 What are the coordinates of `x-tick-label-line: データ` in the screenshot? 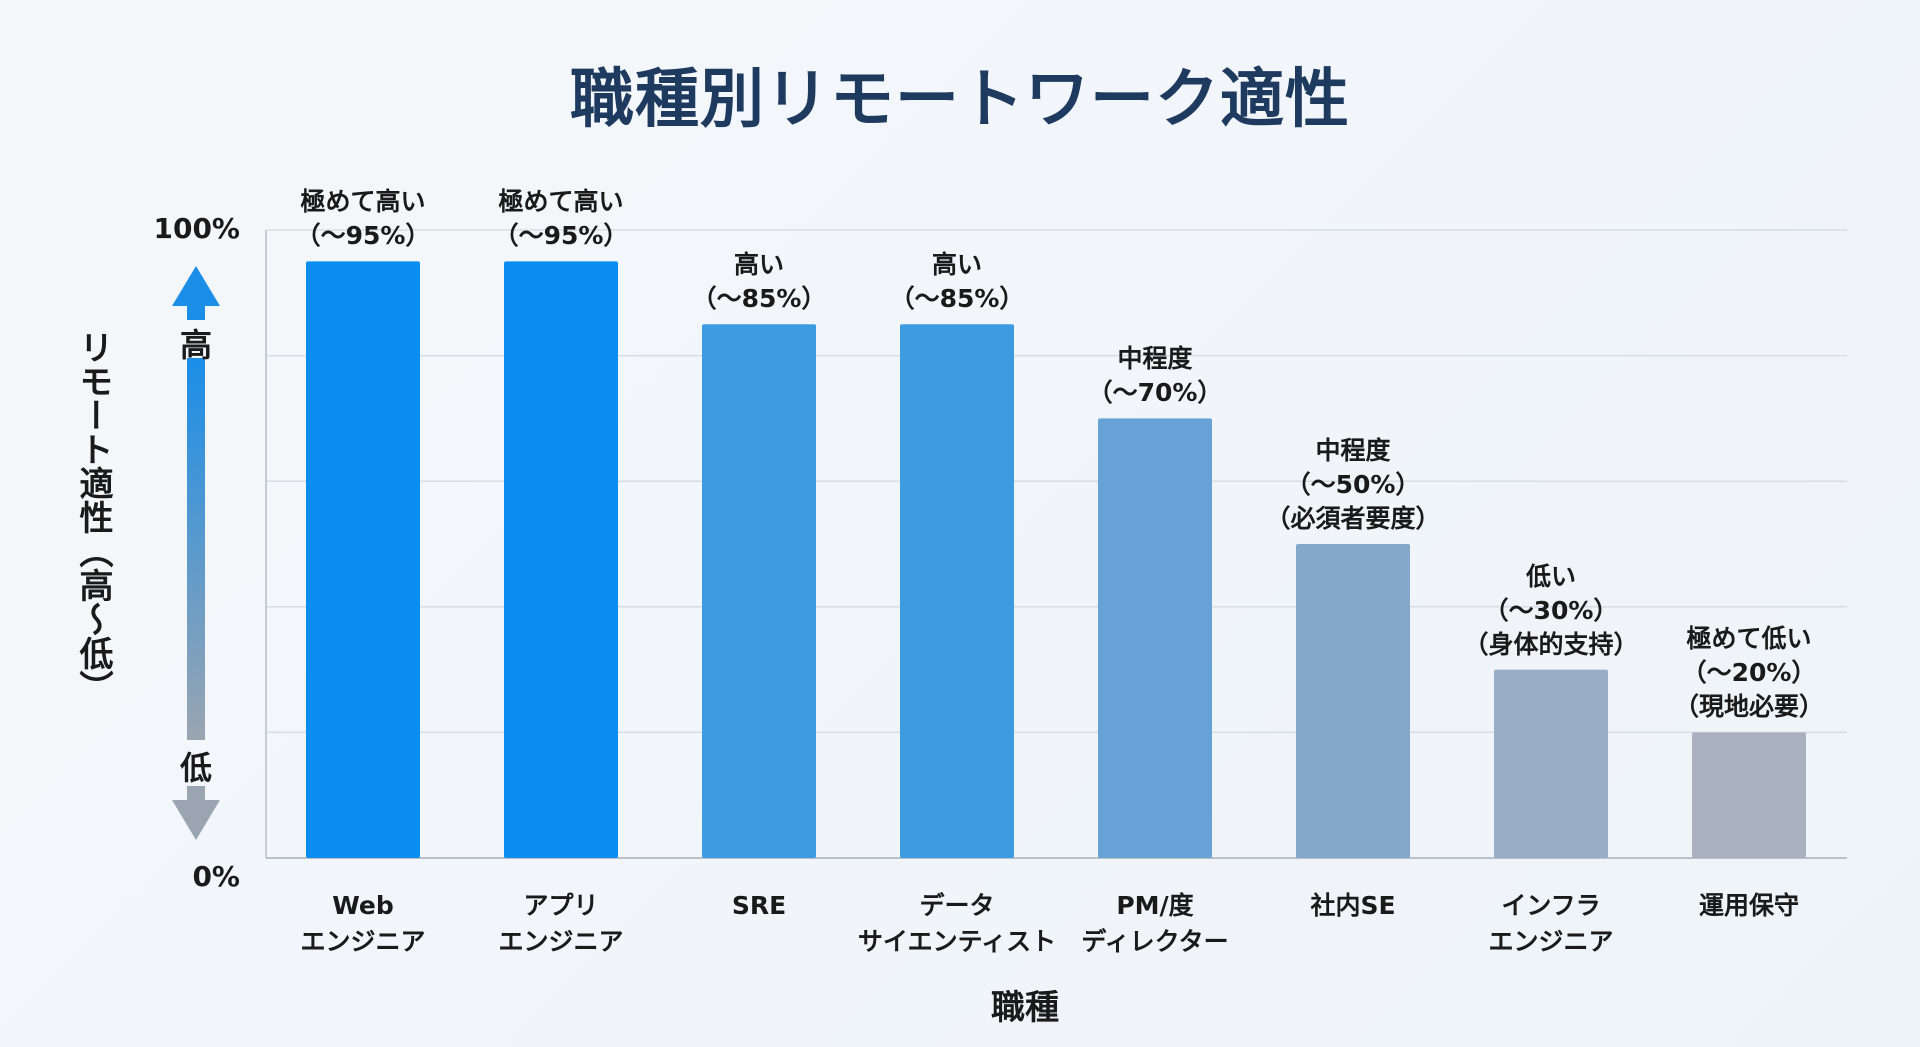 It's located at (957, 905).